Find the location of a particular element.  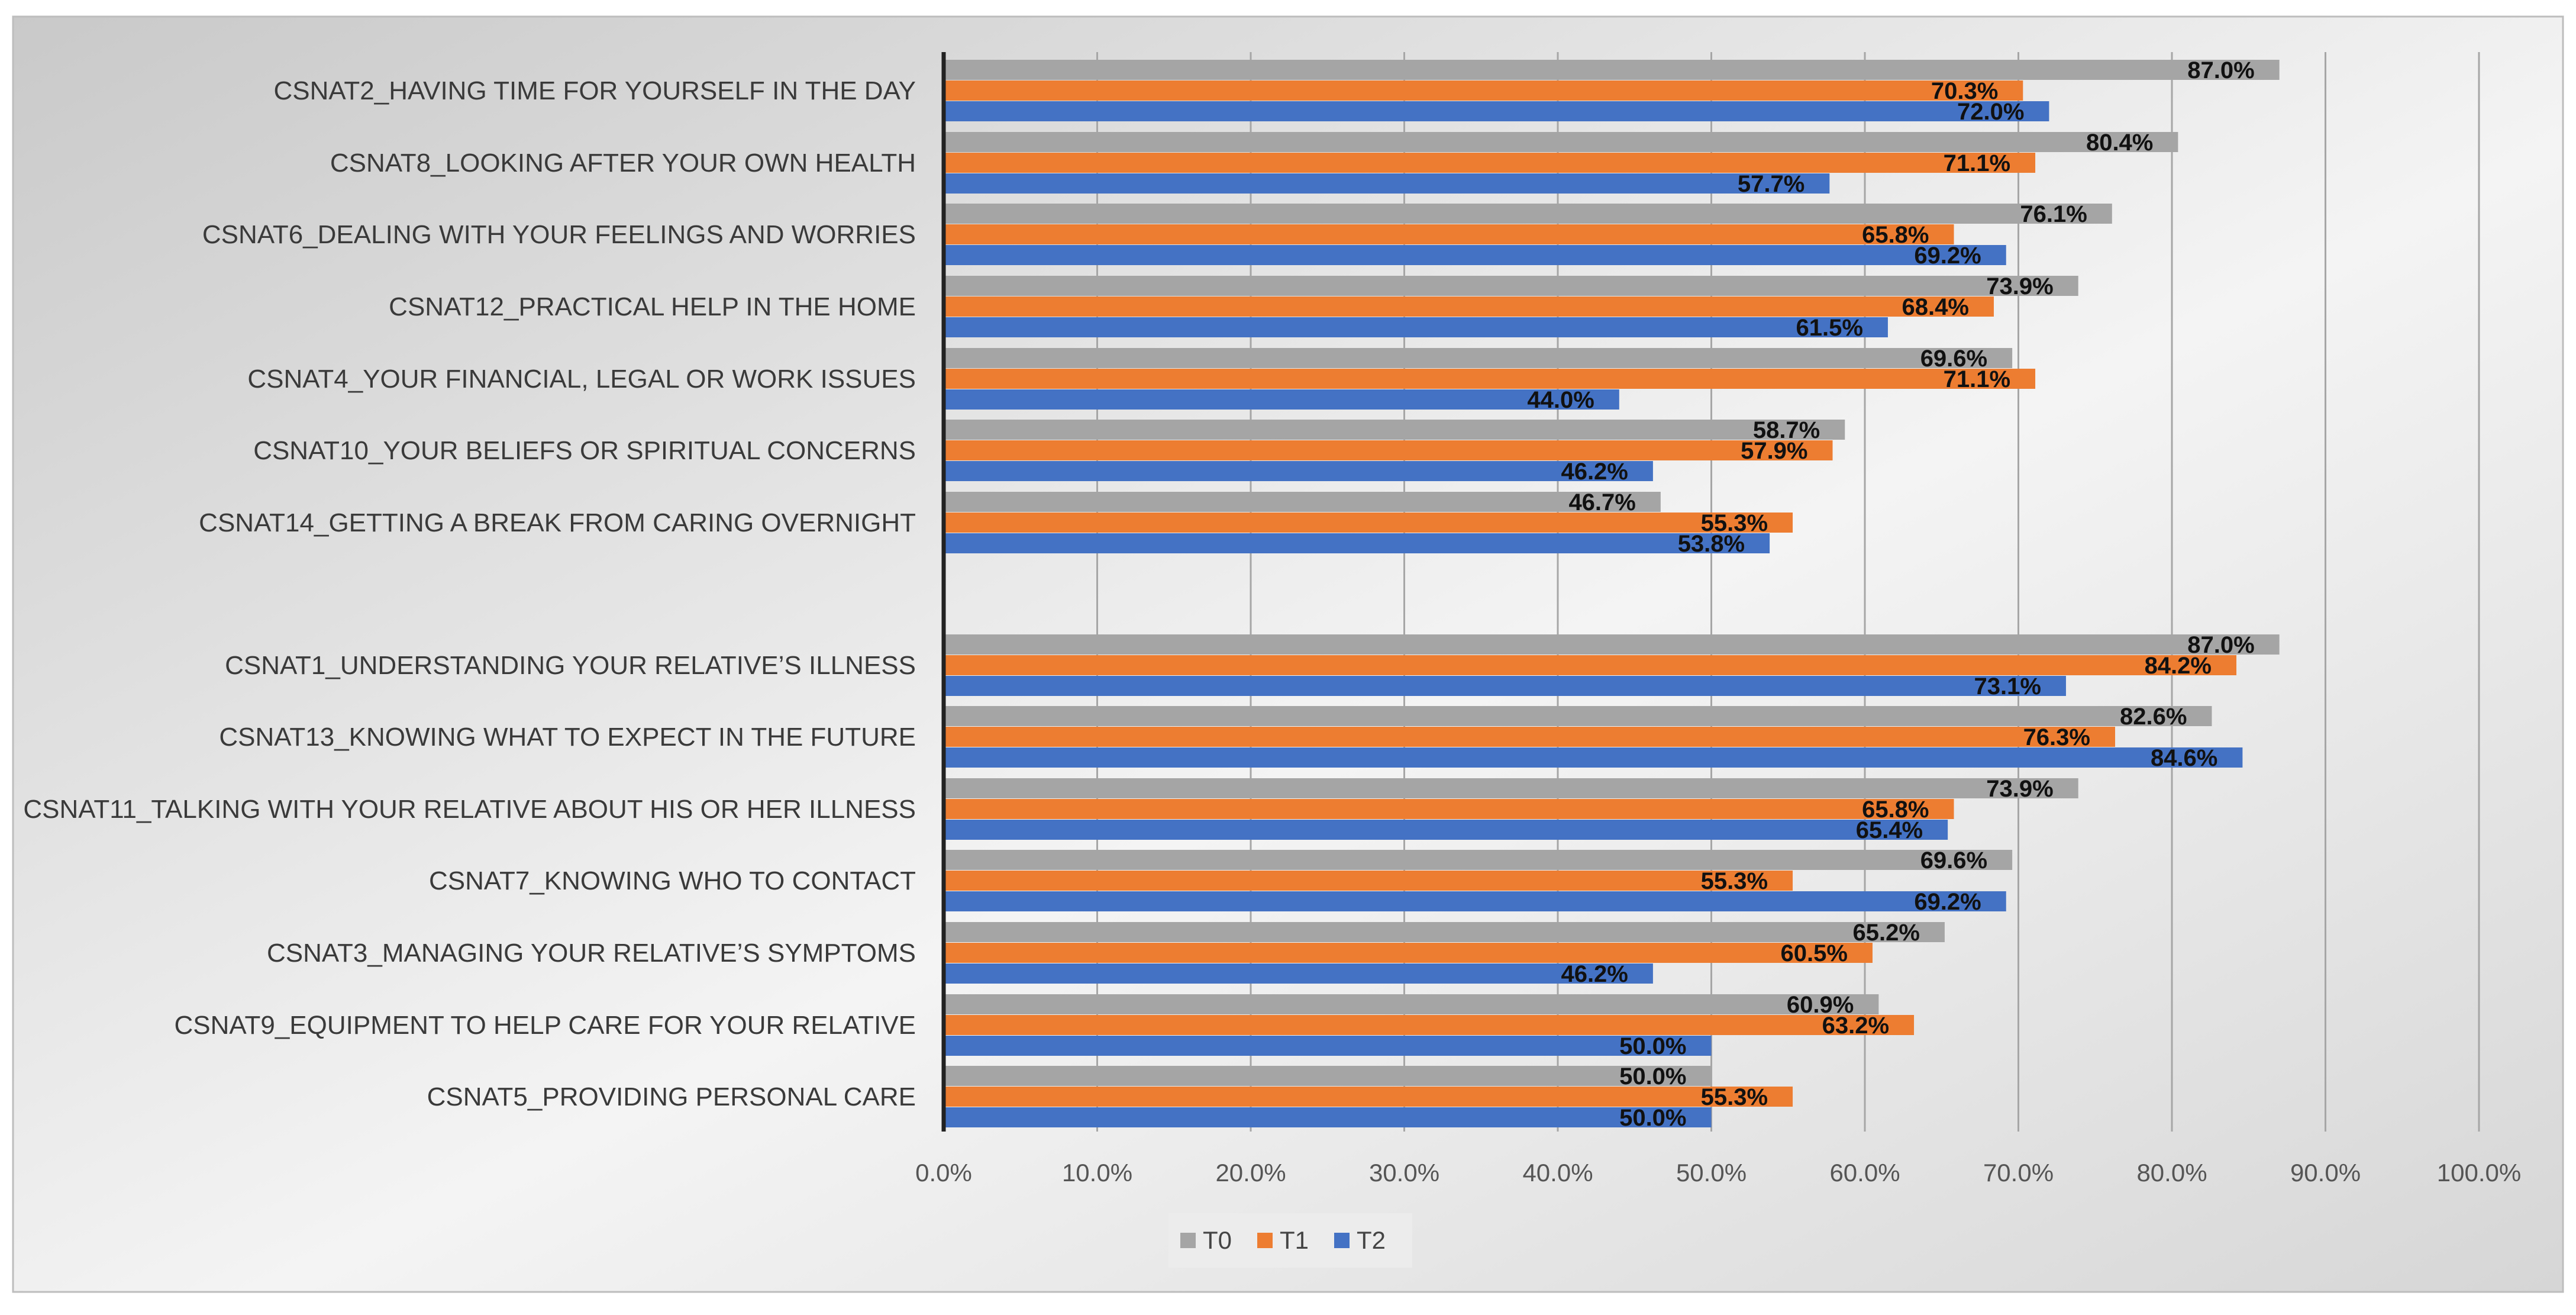

legend-swatch-t2 is located at coordinates (1342, 1240).